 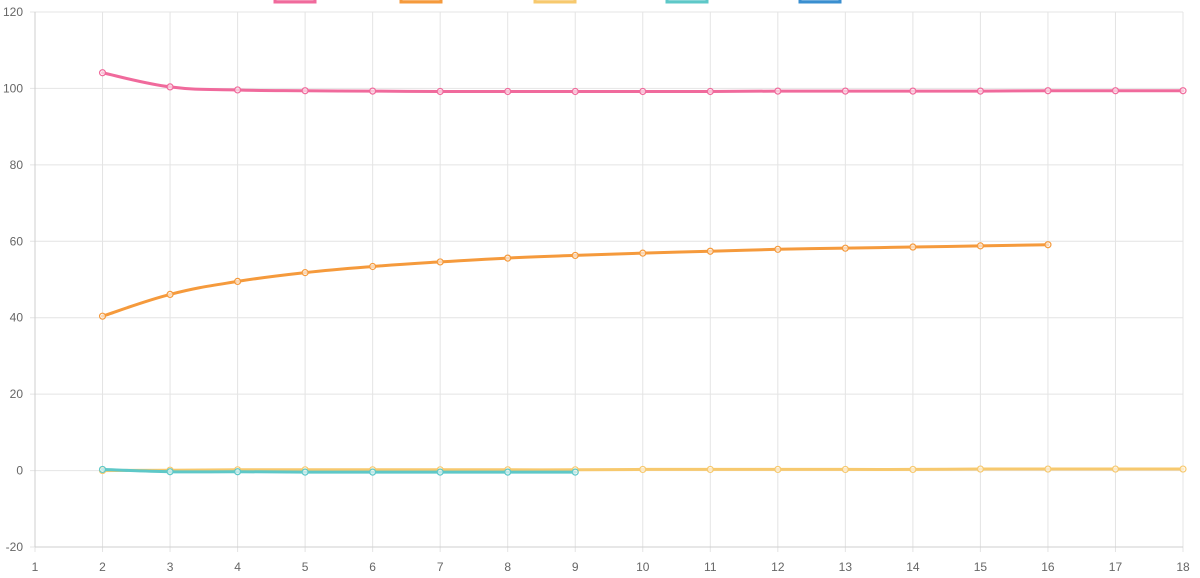 I want to click on x-tick-label: 2, so click(x=102, y=567).